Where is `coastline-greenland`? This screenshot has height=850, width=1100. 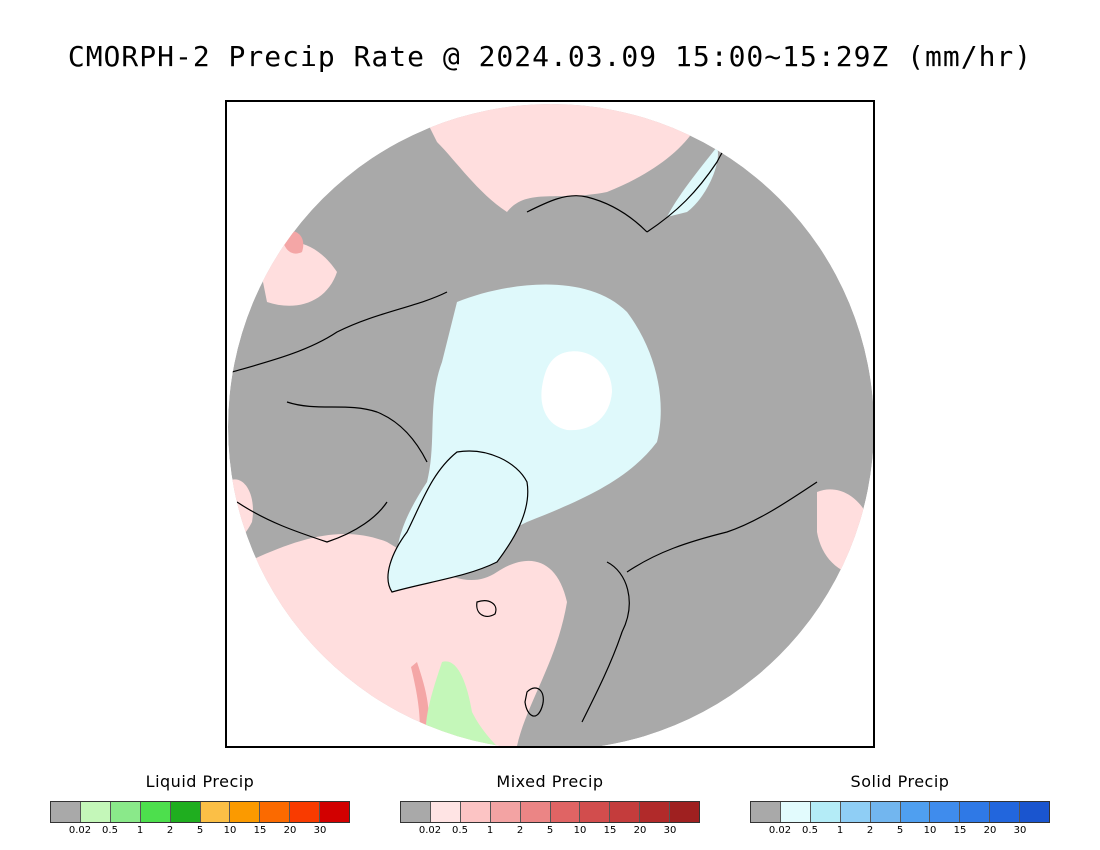 coastline-greenland is located at coordinates (458, 521).